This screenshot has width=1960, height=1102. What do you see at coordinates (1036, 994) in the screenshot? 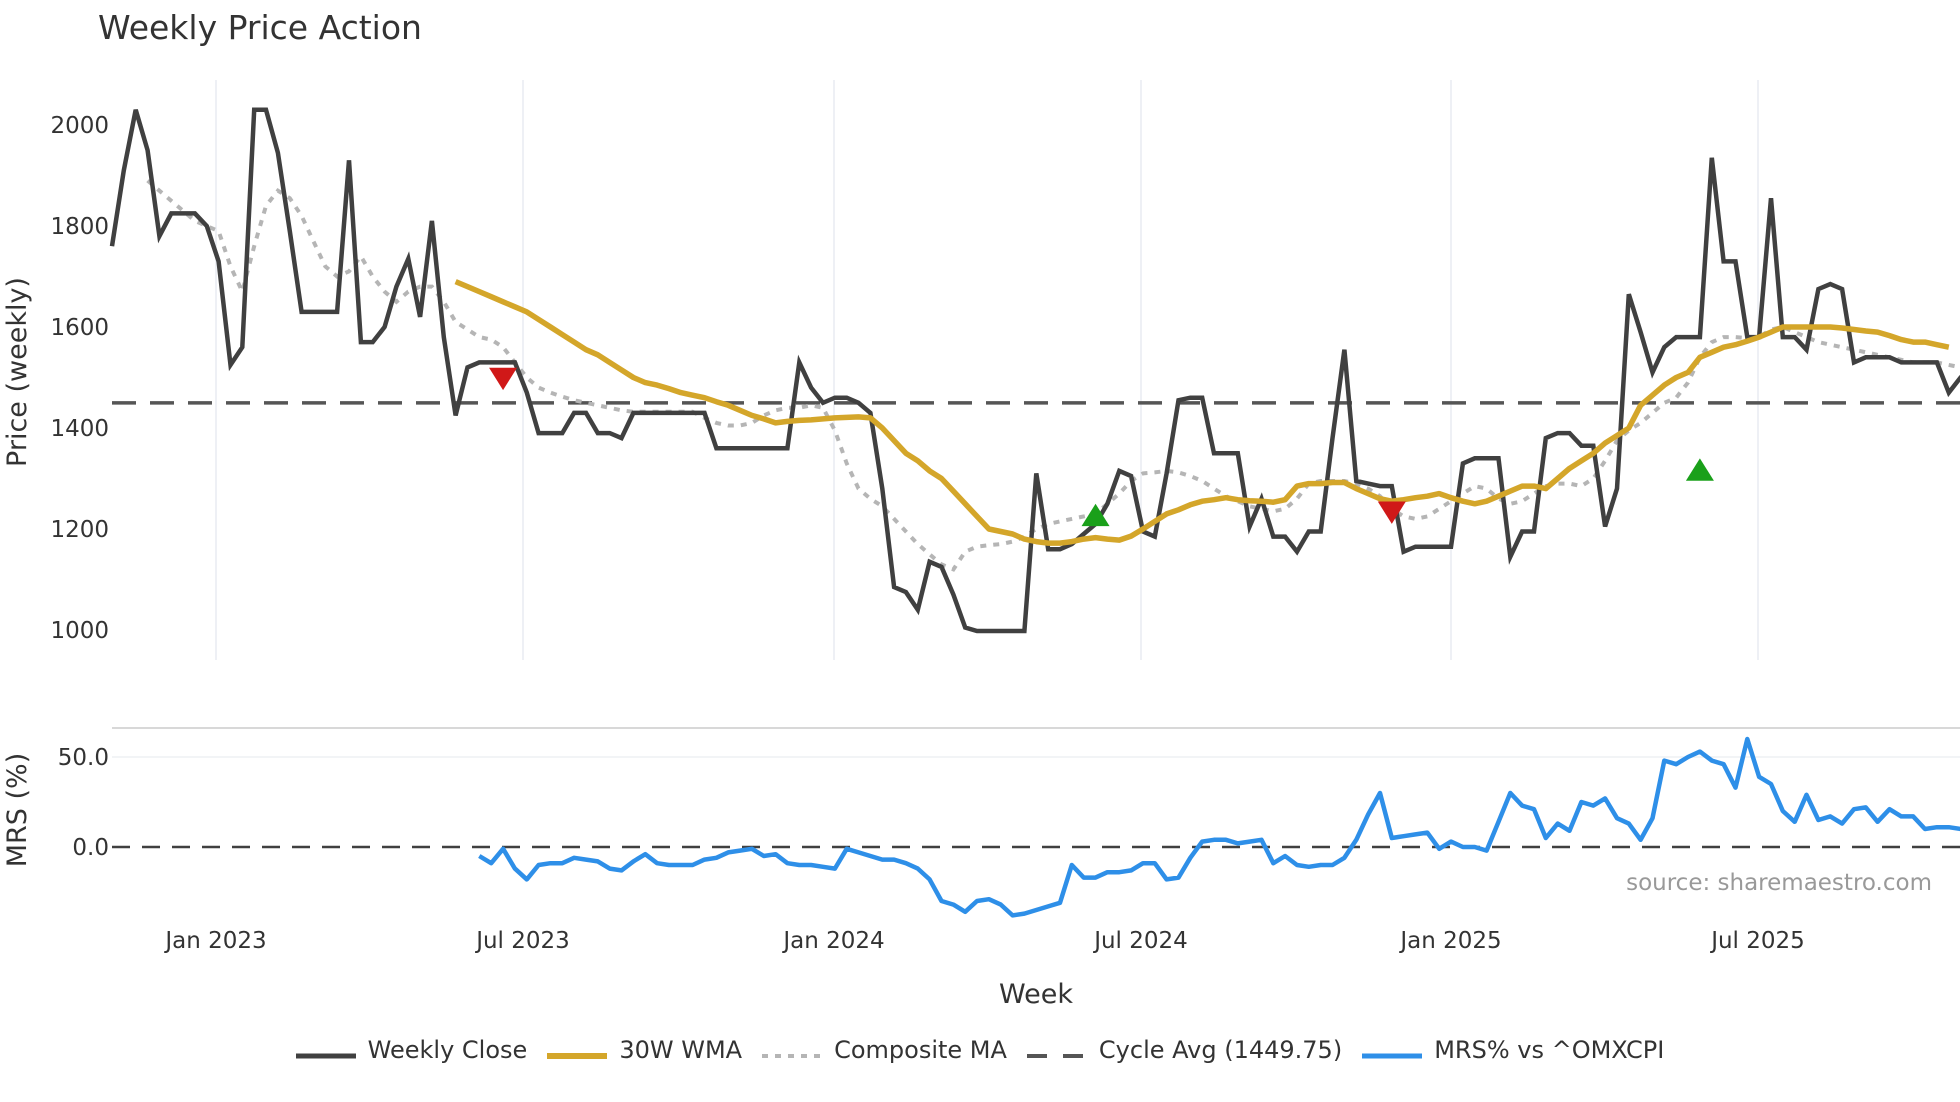
I see `x-axis-label: Week` at bounding box center [1036, 994].